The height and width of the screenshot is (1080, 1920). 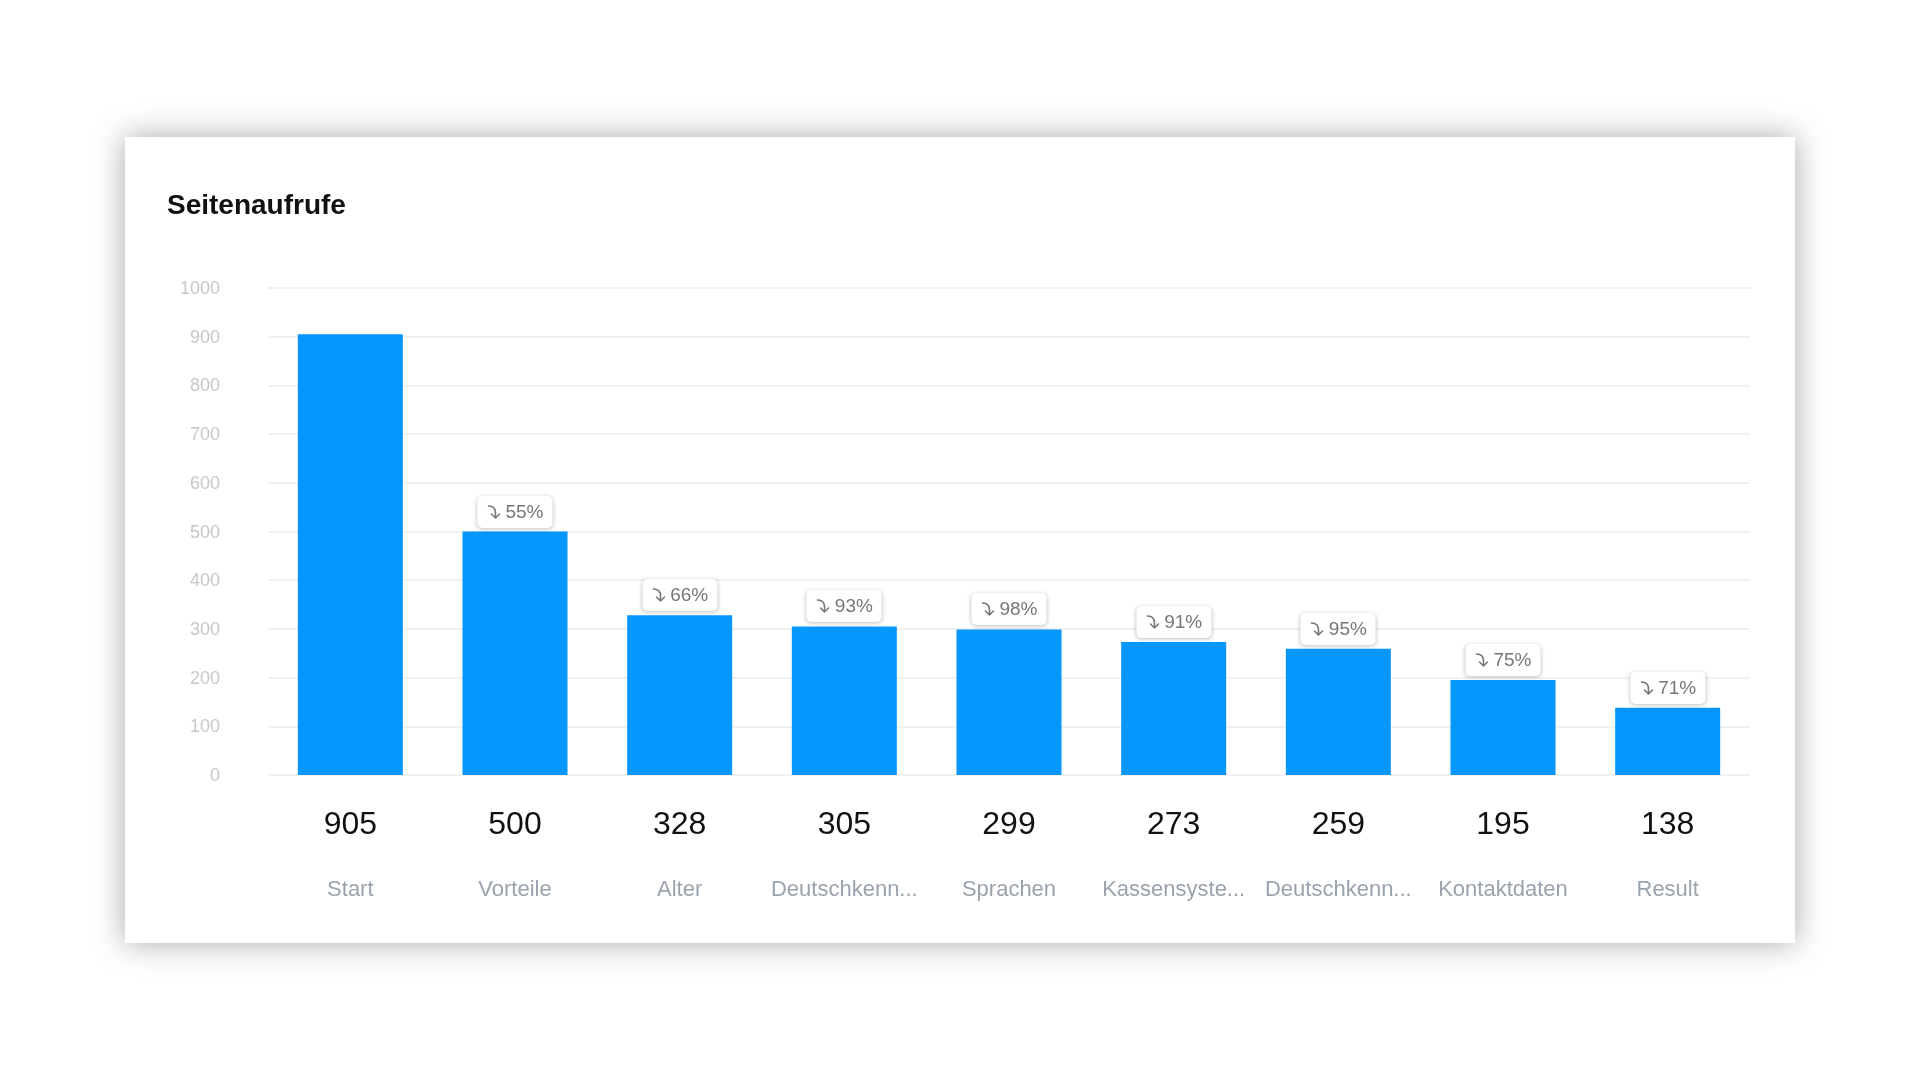 I want to click on annotation: 93%, so click(x=853, y=606).